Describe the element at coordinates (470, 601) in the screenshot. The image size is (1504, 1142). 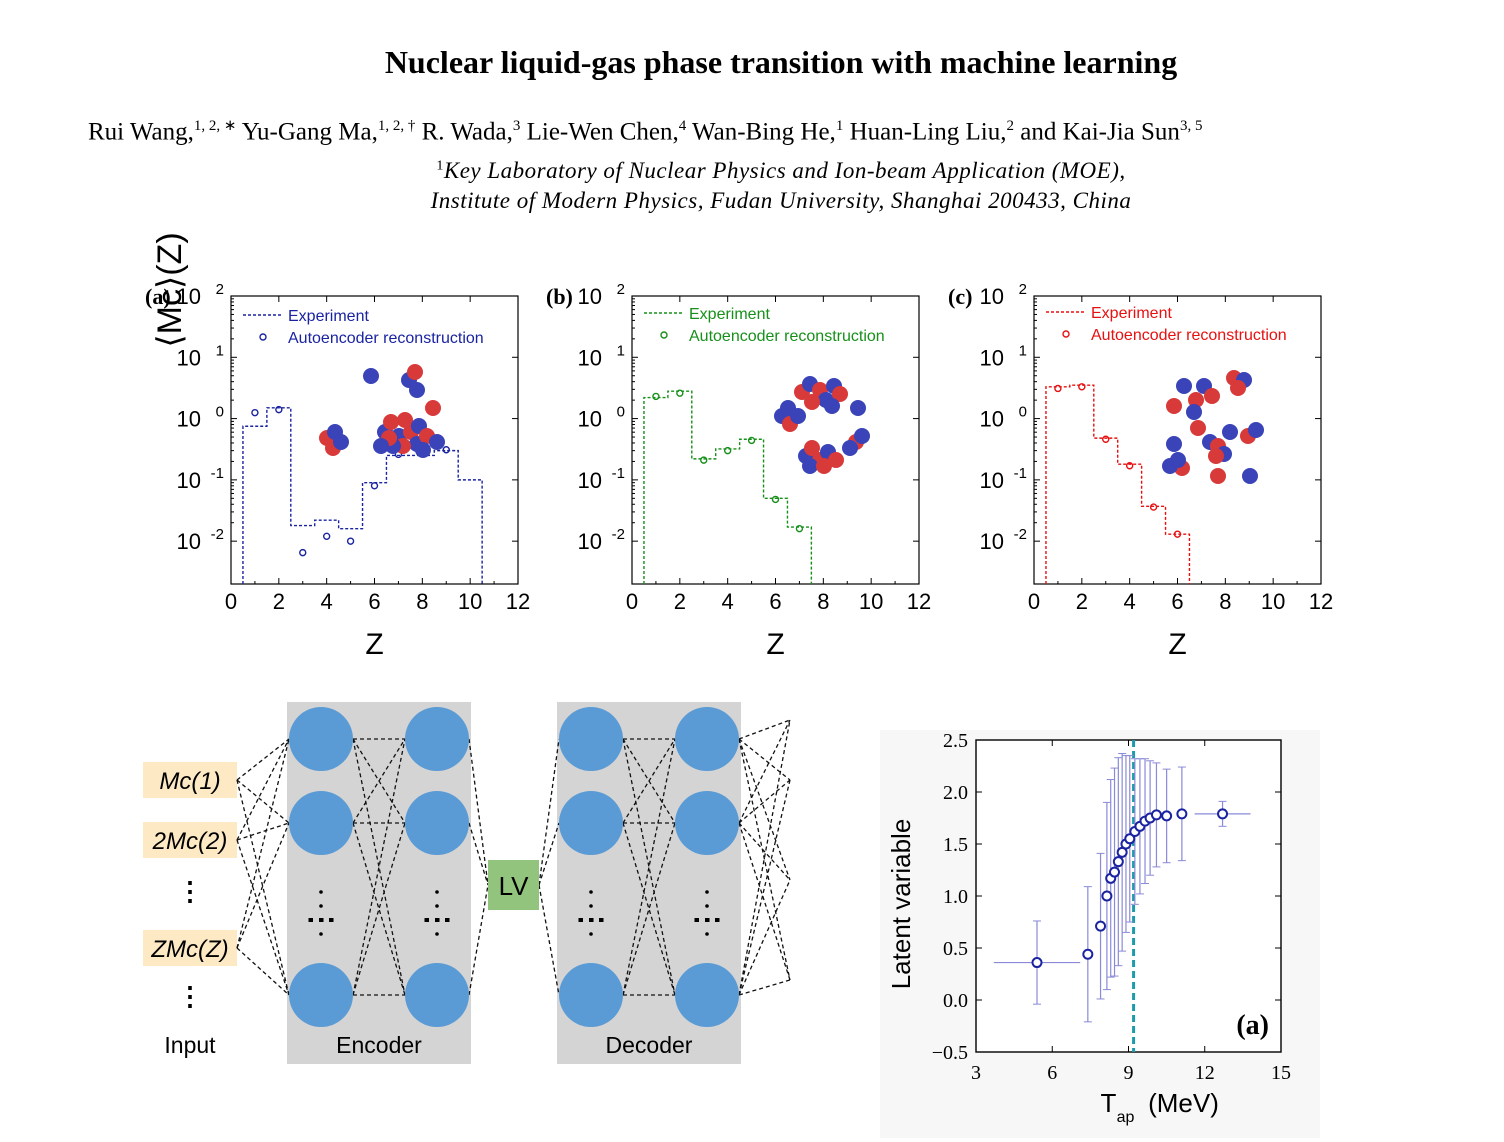
I see `x-tick-label: 10` at that location.